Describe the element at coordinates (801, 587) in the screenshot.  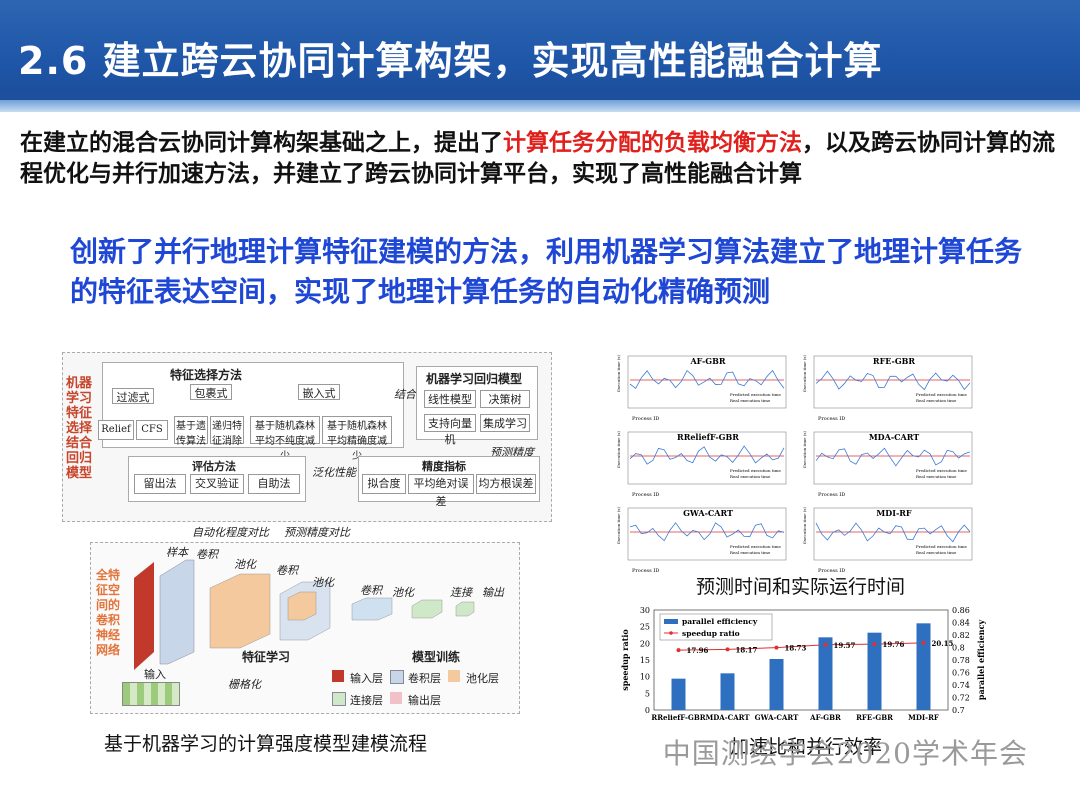
I see `caption-right-top: 预测时间和实际运行时间` at that location.